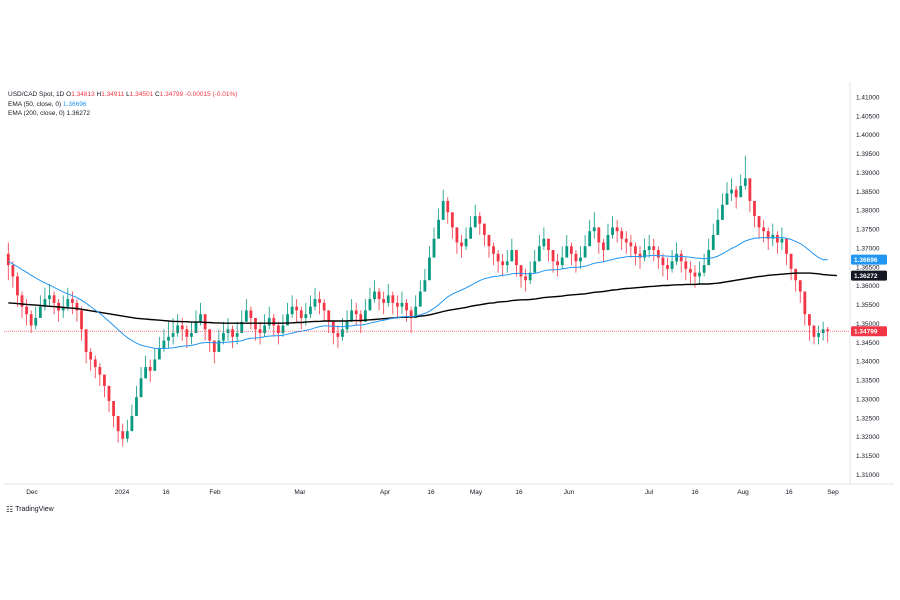 Image resolution: width=900 pixels, height=600 pixels. Describe the element at coordinates (385, 492) in the screenshot. I see `time-tick-label: Apr` at that location.